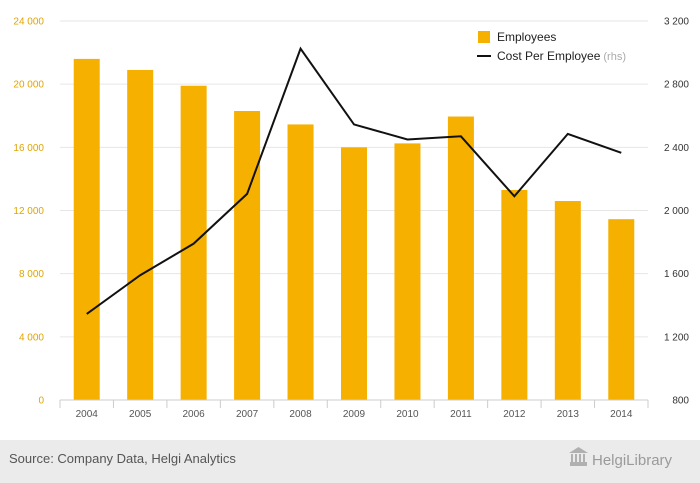  I want to click on x-tick-label: 2010, so click(407, 414).